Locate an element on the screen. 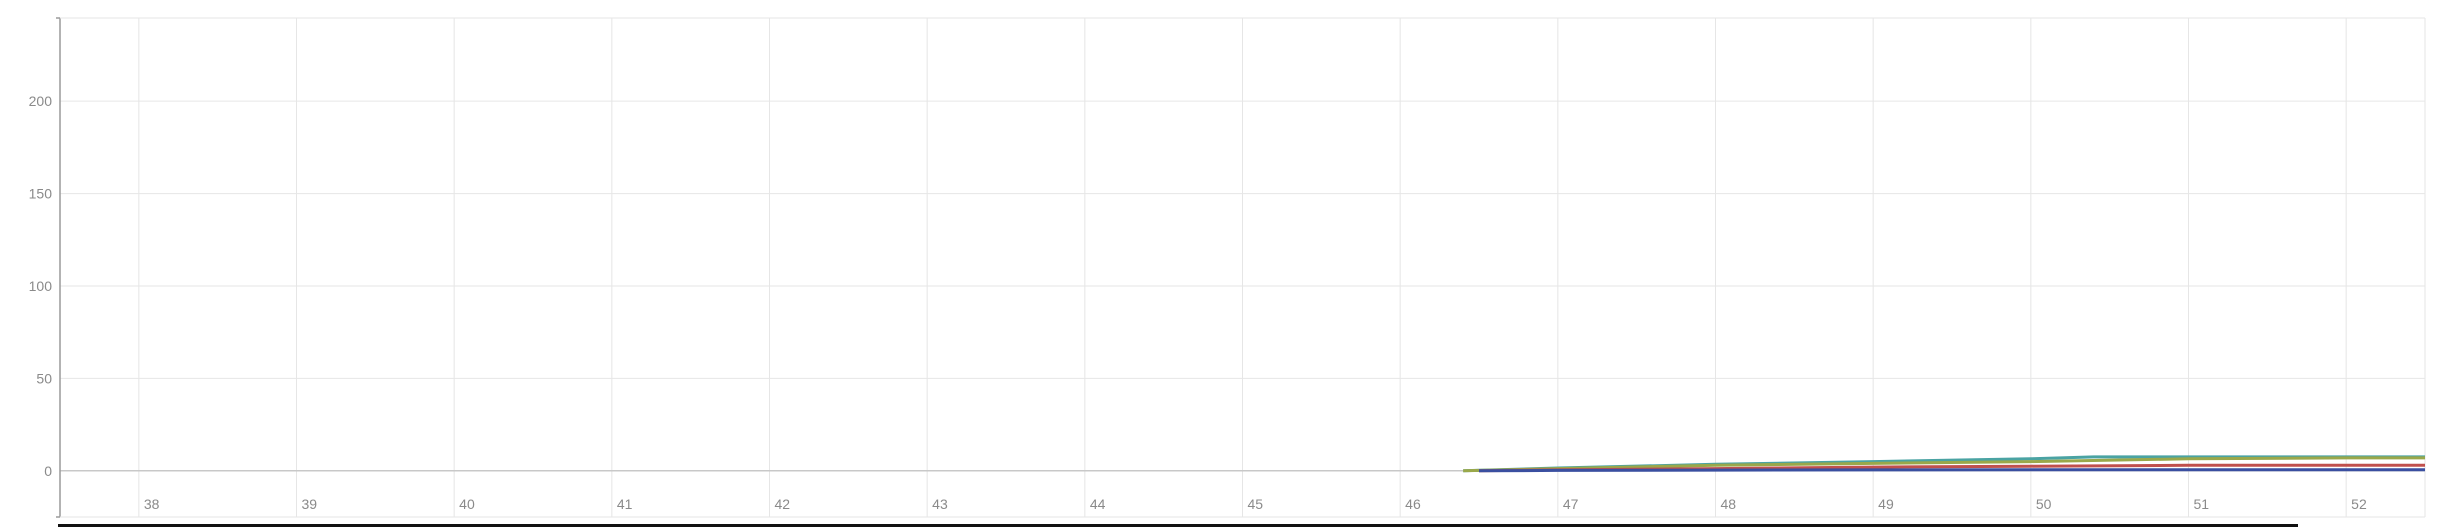  x-tick-label: 42 is located at coordinates (783, 504).